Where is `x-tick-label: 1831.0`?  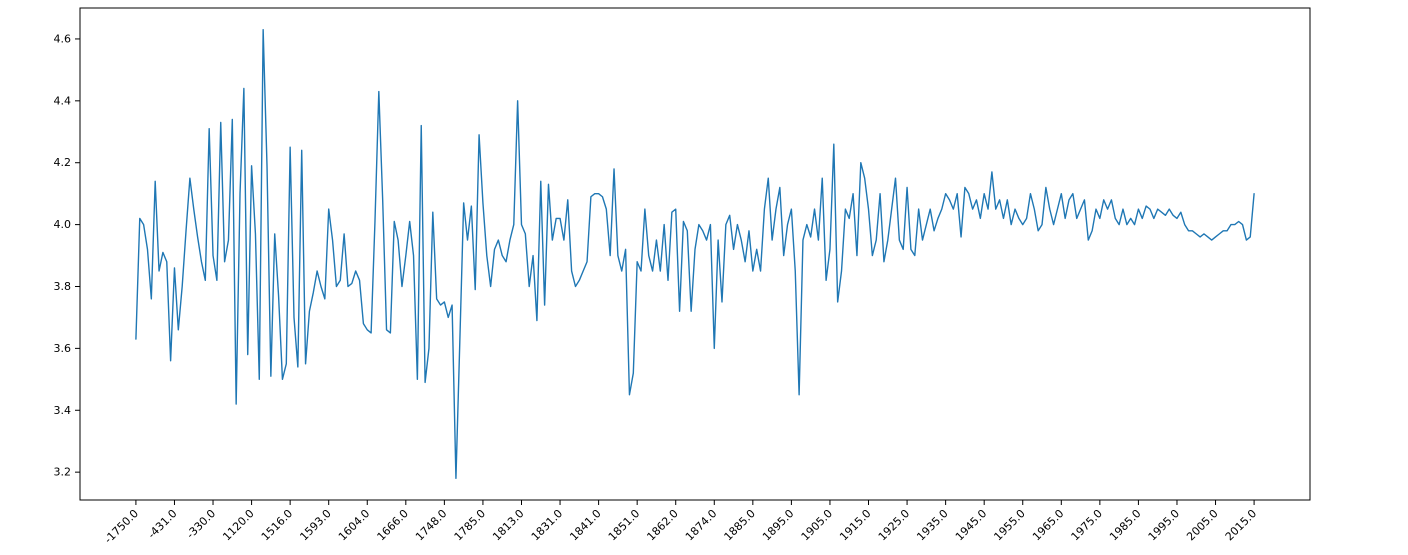
x-tick-label: 1831.0 is located at coordinates (547, 525).